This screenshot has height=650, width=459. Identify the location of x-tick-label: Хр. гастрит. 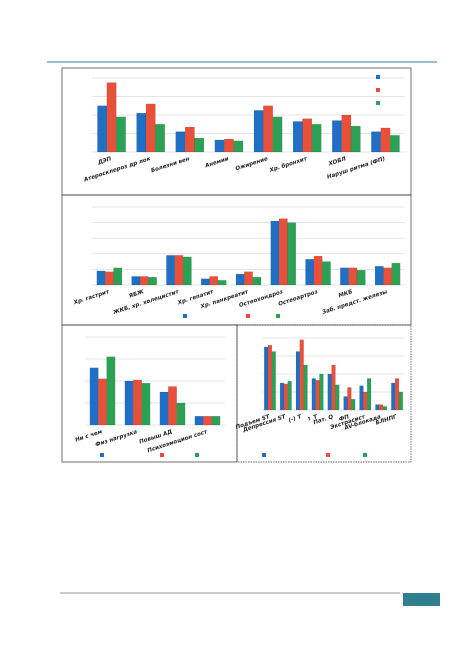
(91, 298).